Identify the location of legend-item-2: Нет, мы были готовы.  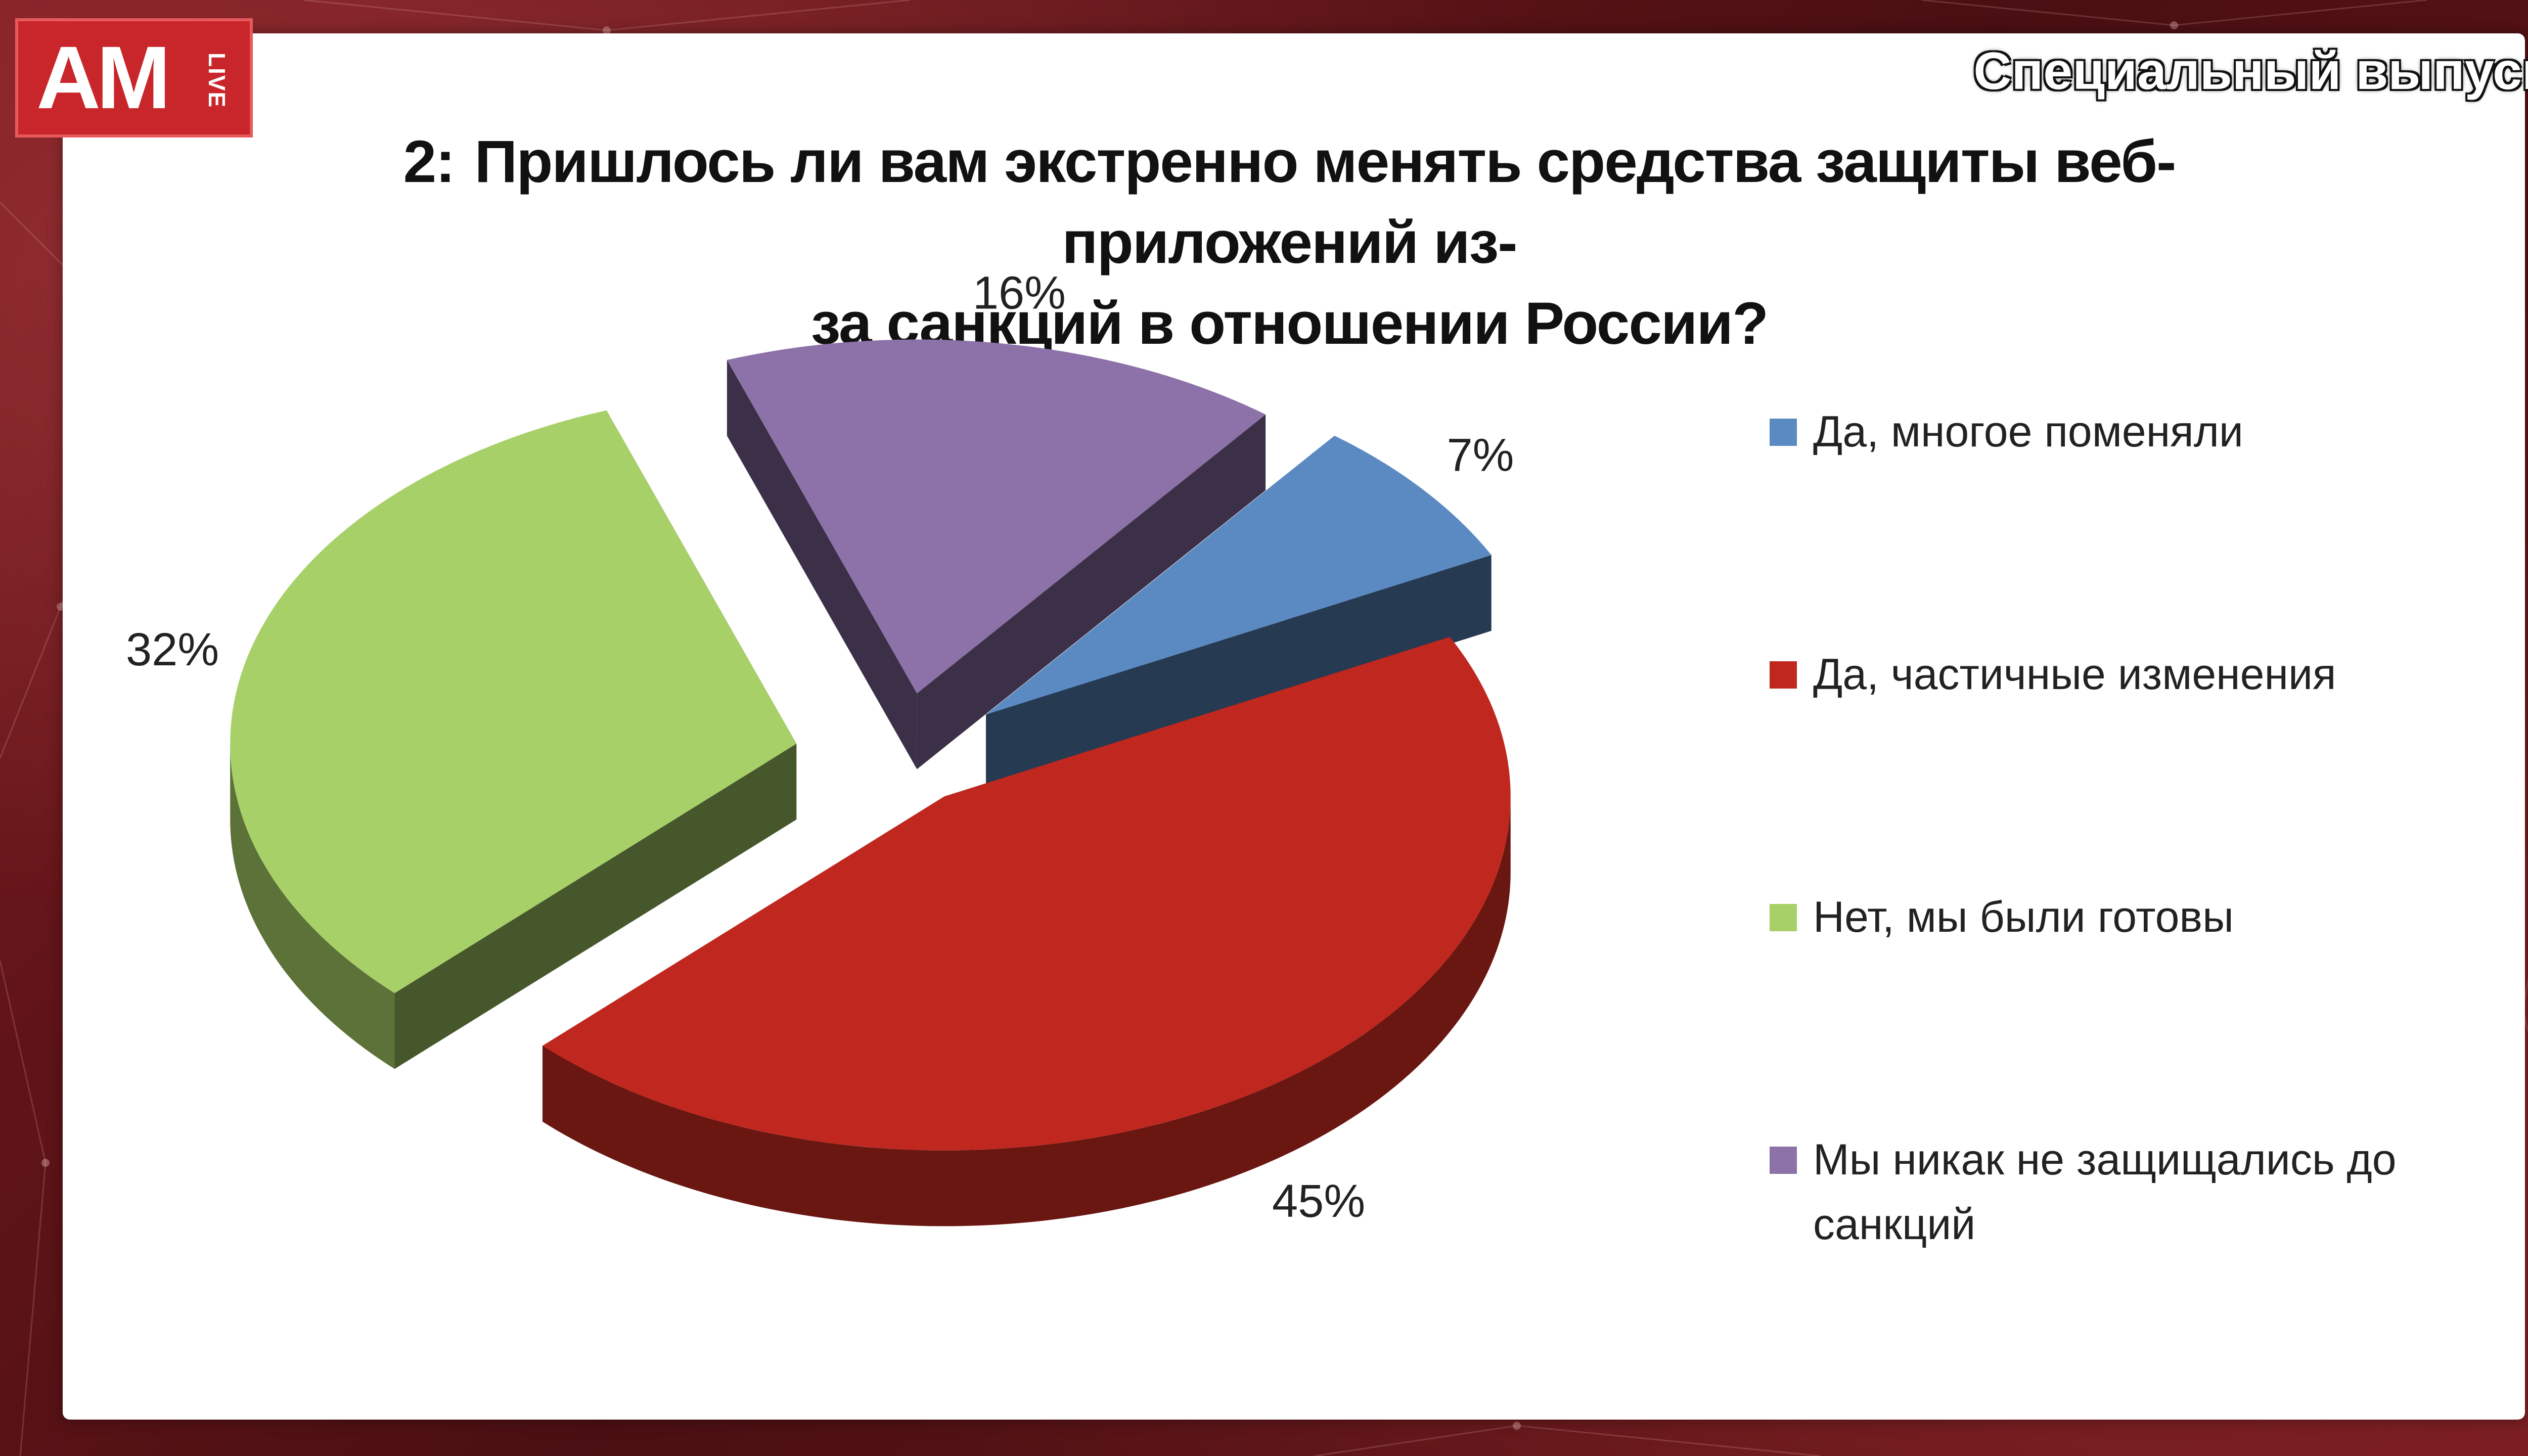
(2099, 917).